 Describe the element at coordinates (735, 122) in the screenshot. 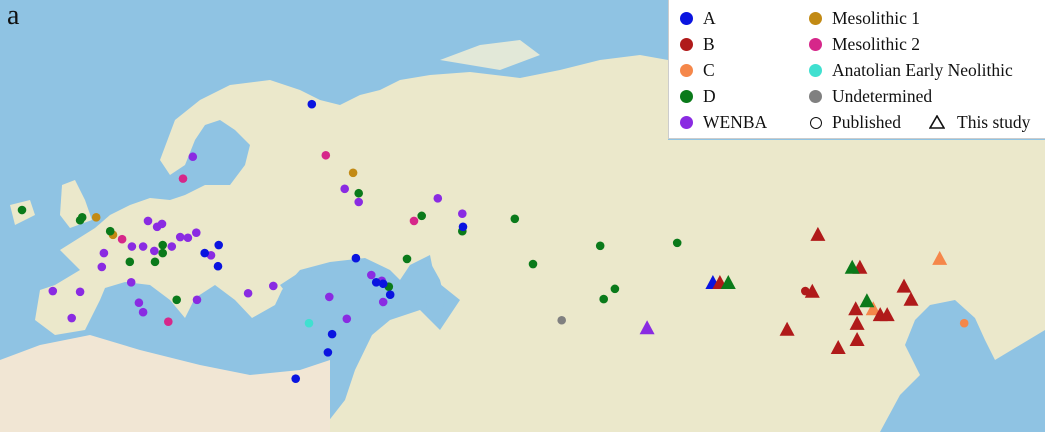

I see `legend-label-wenba: WENBA` at that location.